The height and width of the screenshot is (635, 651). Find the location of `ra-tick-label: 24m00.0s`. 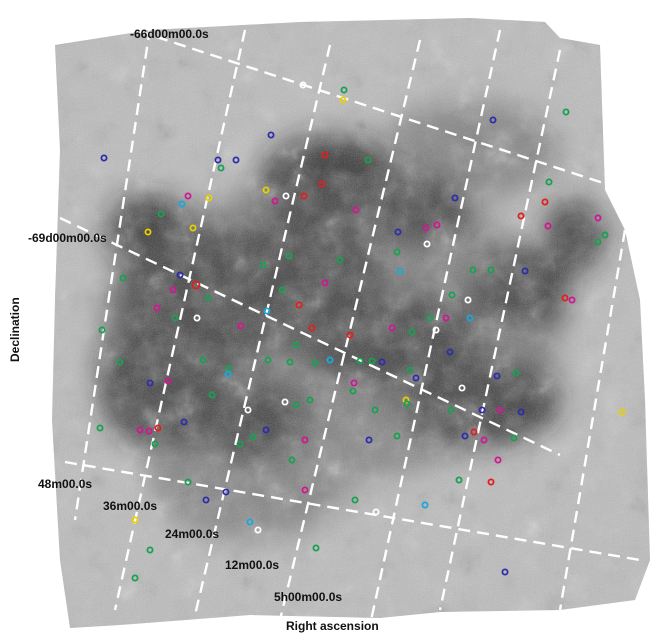

ra-tick-label: 24m00.0s is located at coordinates (192, 534).